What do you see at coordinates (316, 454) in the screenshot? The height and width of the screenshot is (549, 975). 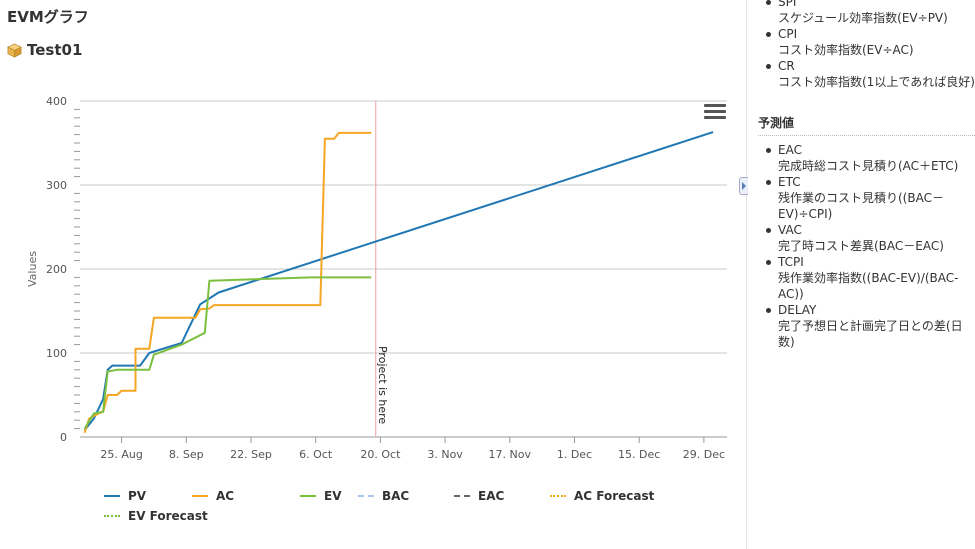 I see `x-tick-label: 6. Oct` at bounding box center [316, 454].